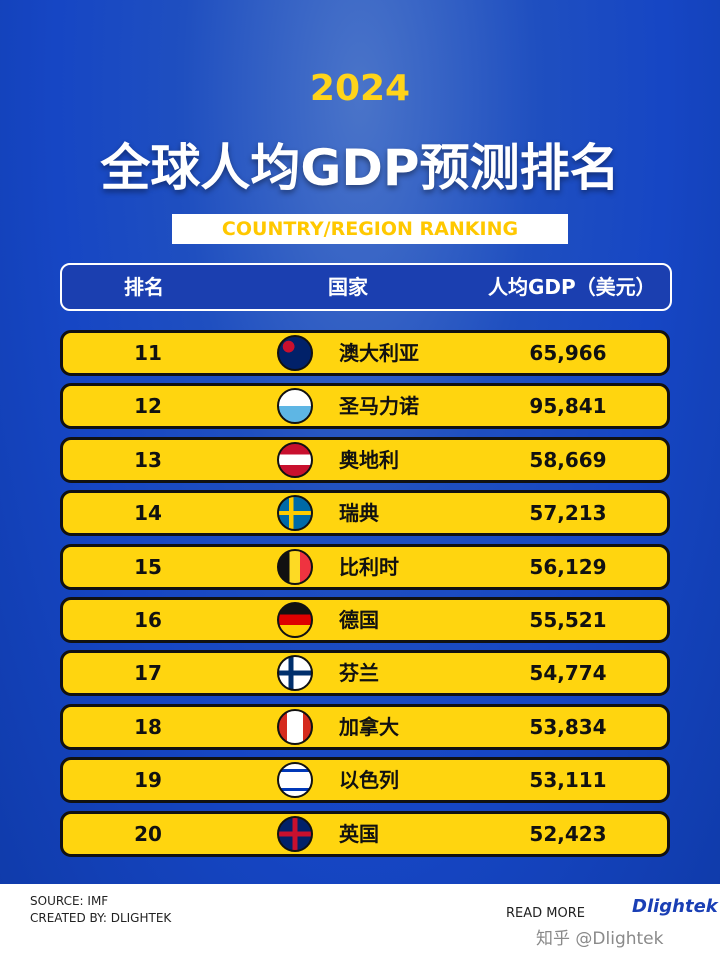 The image size is (720, 960). I want to click on rank: 18, so click(148, 726).